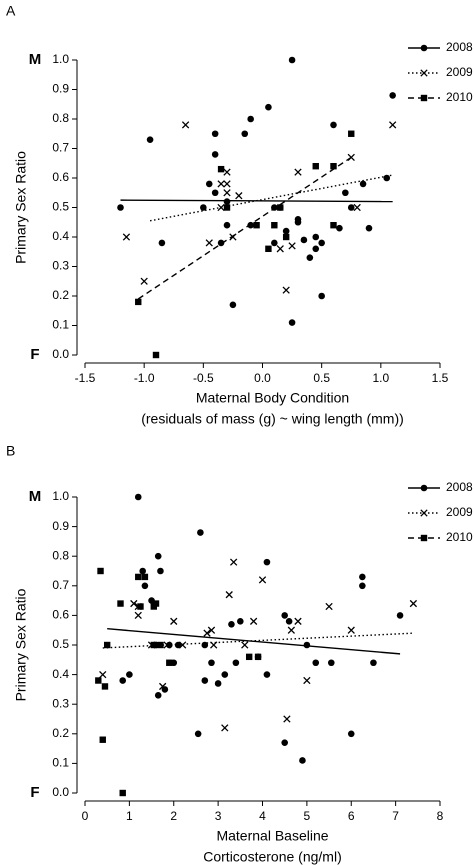  I want to click on x-axis-title: Maternal Baseline, so click(272, 836).